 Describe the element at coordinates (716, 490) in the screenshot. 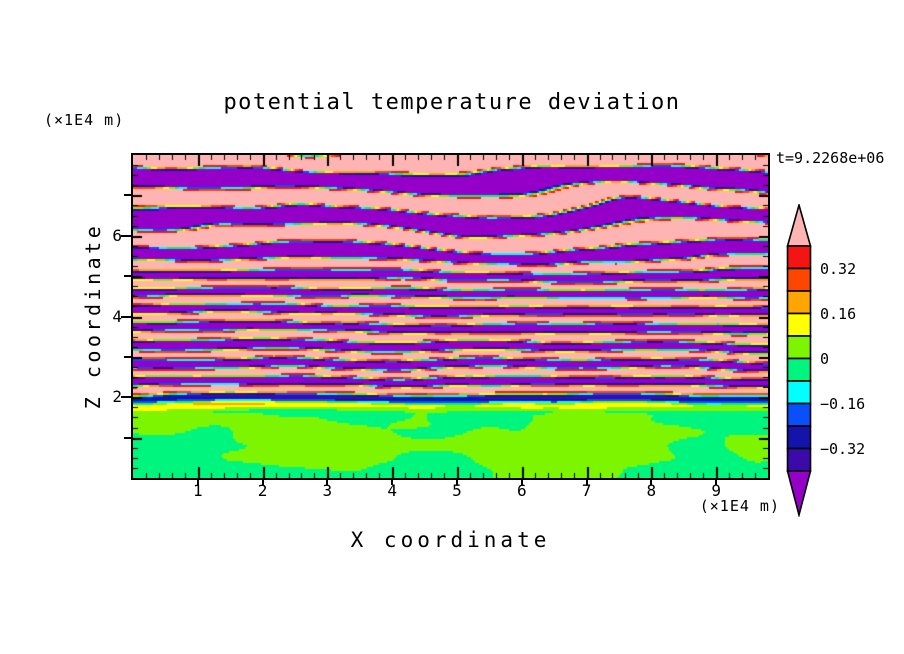

I see `x-tick-label: 9` at that location.